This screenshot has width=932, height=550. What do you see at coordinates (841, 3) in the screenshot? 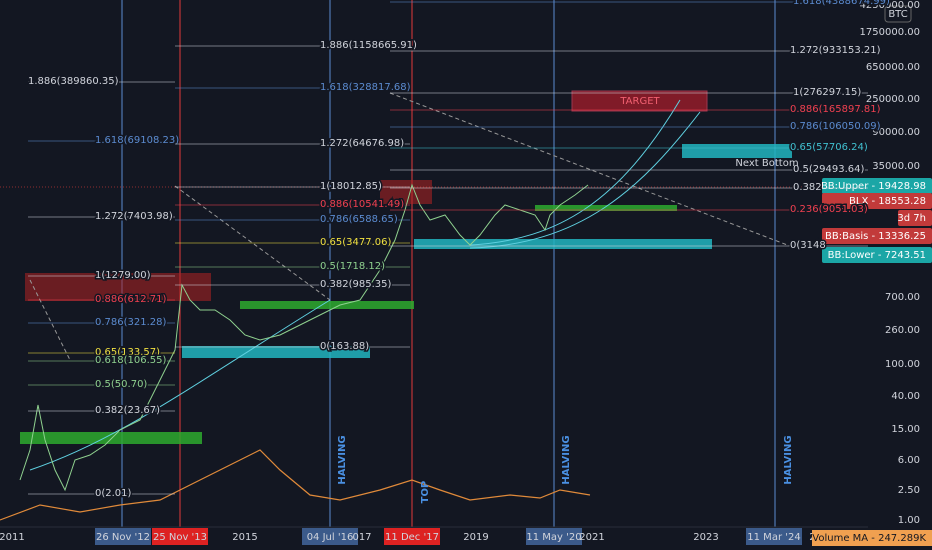
I see `fib-label: 1.618(4388674.99)` at bounding box center [841, 3].